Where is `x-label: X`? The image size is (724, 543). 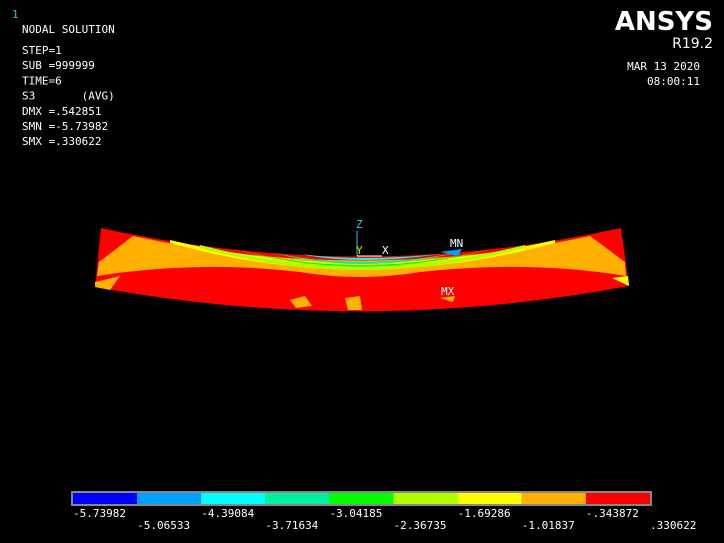
x-label: X is located at coordinates (385, 250).